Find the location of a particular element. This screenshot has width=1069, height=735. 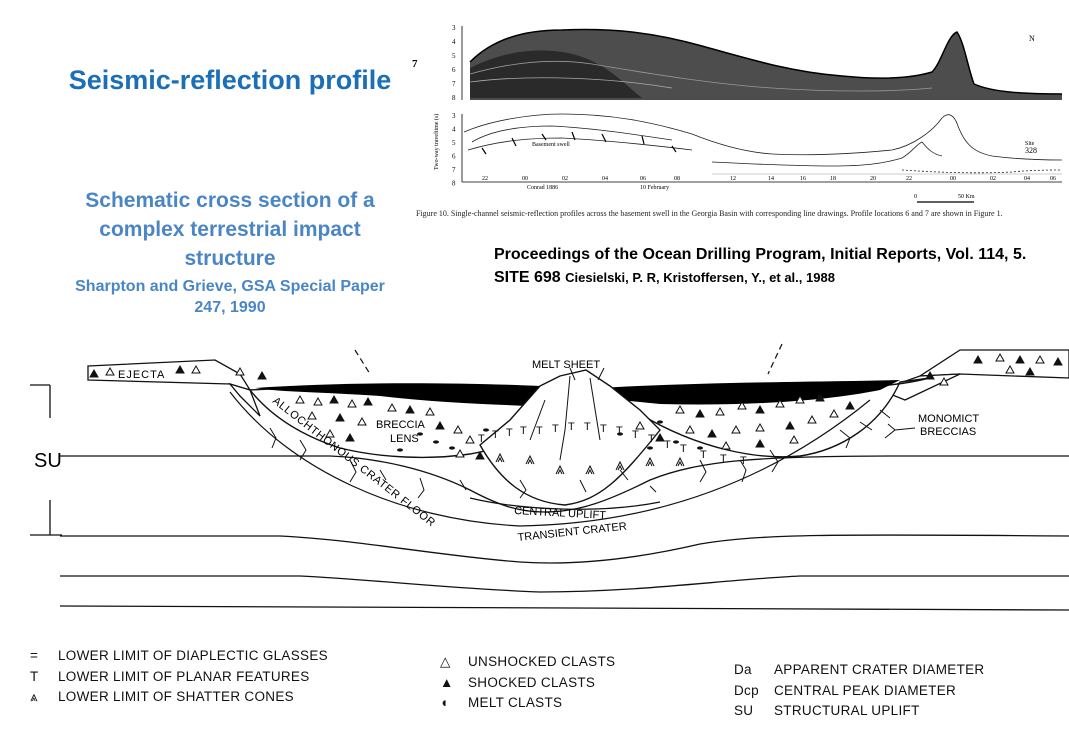

melt-clast-icon: ◖ is located at coordinates (444, 702).